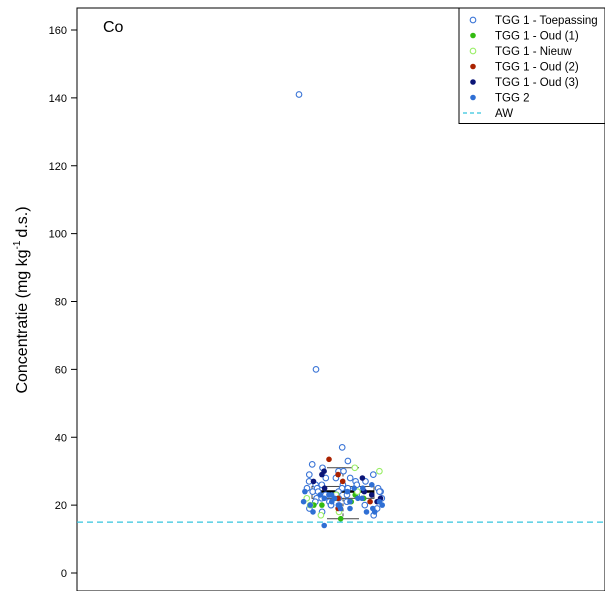 The width and height of the screenshot is (605, 591). Describe the element at coordinates (340, 310) in the screenshot. I see `data-points` at that location.